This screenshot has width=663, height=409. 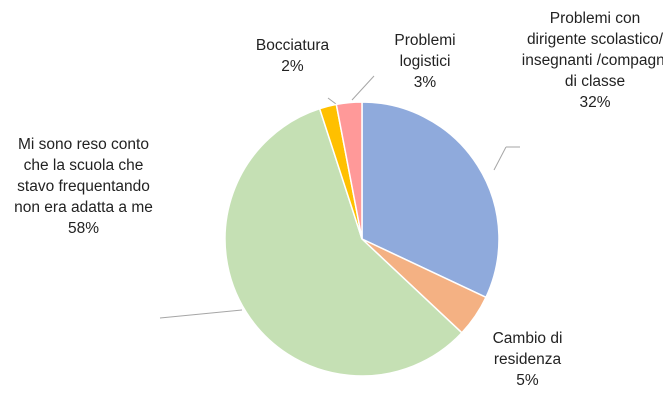 I want to click on slice-label: Bocciatura 2%, so click(x=292, y=56).